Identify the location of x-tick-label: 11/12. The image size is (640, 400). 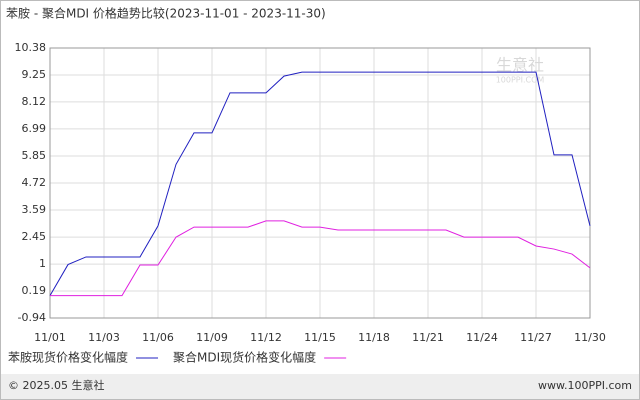
(266, 337).